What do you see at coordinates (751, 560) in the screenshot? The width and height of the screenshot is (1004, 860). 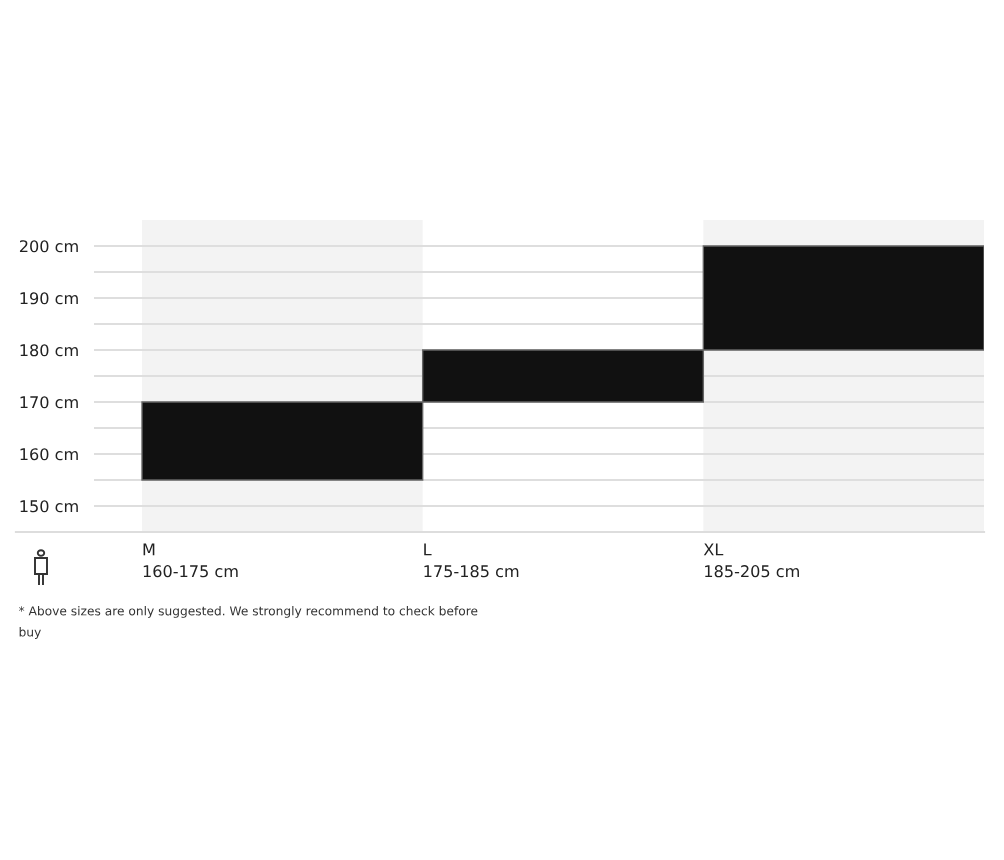 I see `x-tick-label: XL 185-205 cm` at bounding box center [751, 560].